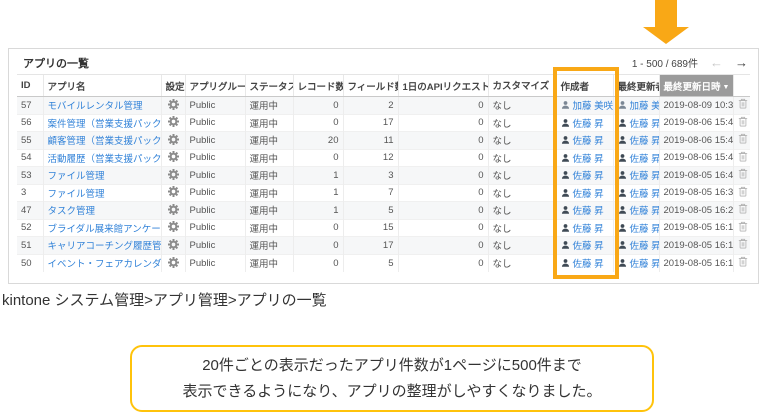 This screenshot has height=417, width=767. I want to click on updated-datetime: 2019-08-05 16:11, so click(695, 227).